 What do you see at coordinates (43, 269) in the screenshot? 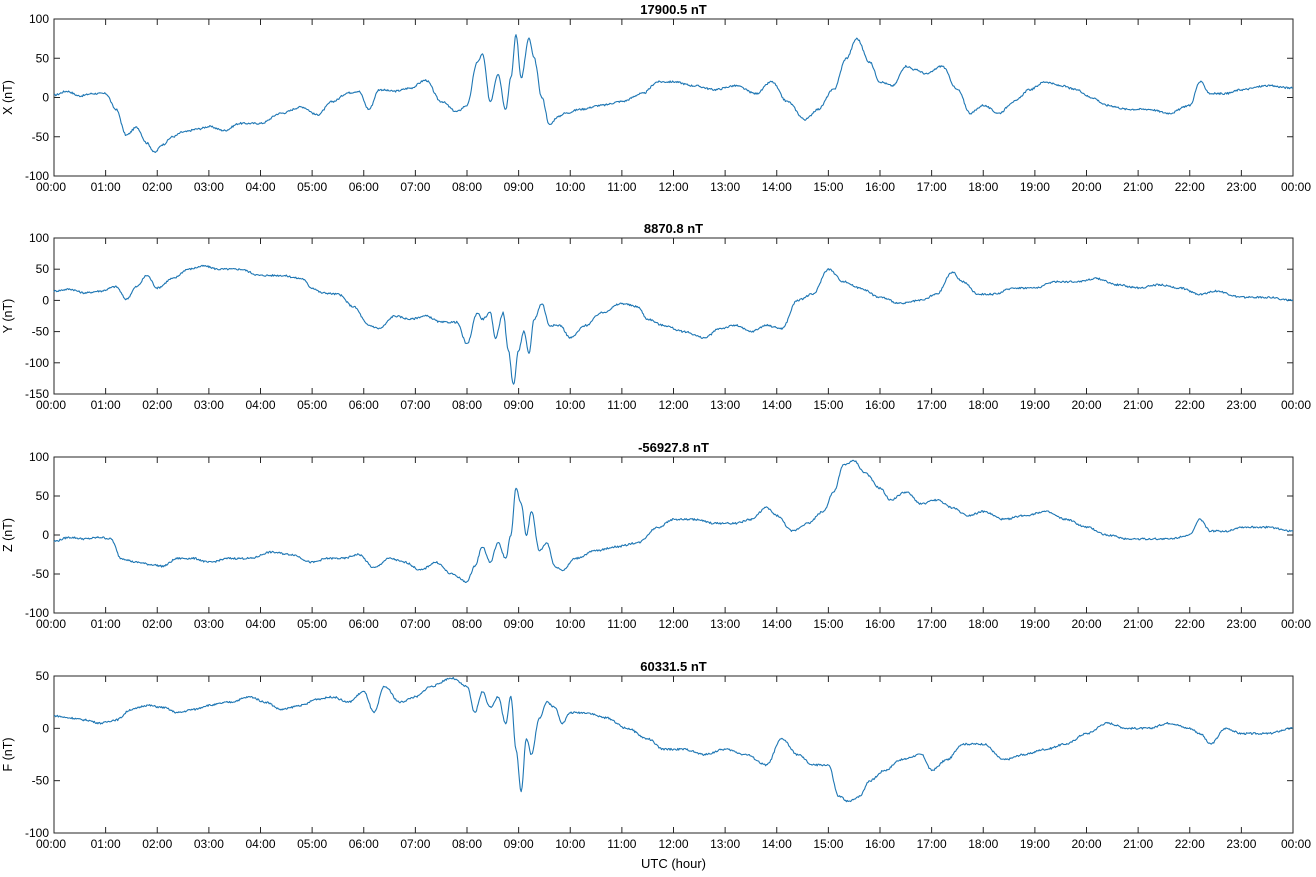
I see `y-tick-label: 50` at bounding box center [43, 269].